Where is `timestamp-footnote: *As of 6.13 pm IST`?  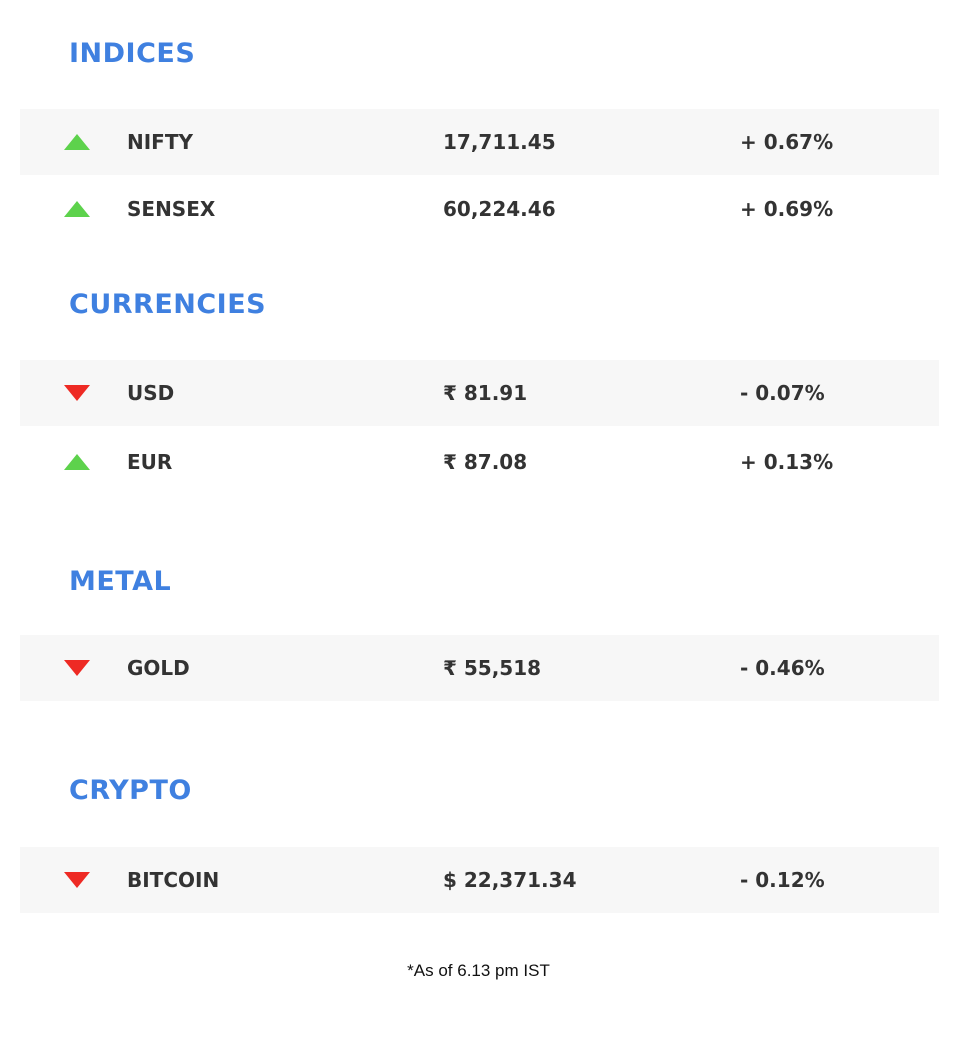 timestamp-footnote: *As of 6.13 pm IST is located at coordinates (478, 970).